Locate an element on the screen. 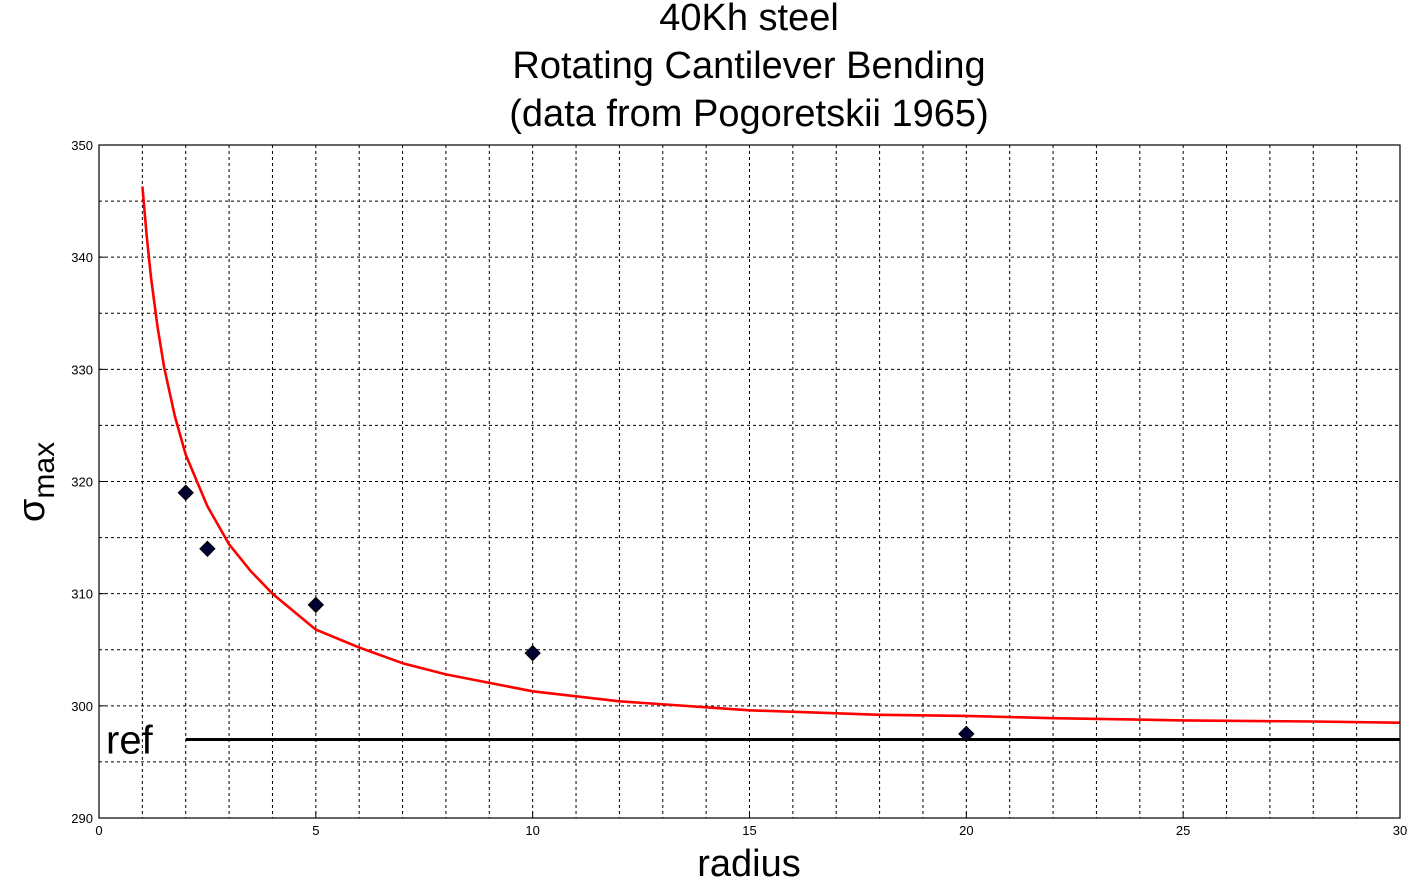 This screenshot has width=1415, height=883. svg-text: σmax is located at coordinates (36, 482).